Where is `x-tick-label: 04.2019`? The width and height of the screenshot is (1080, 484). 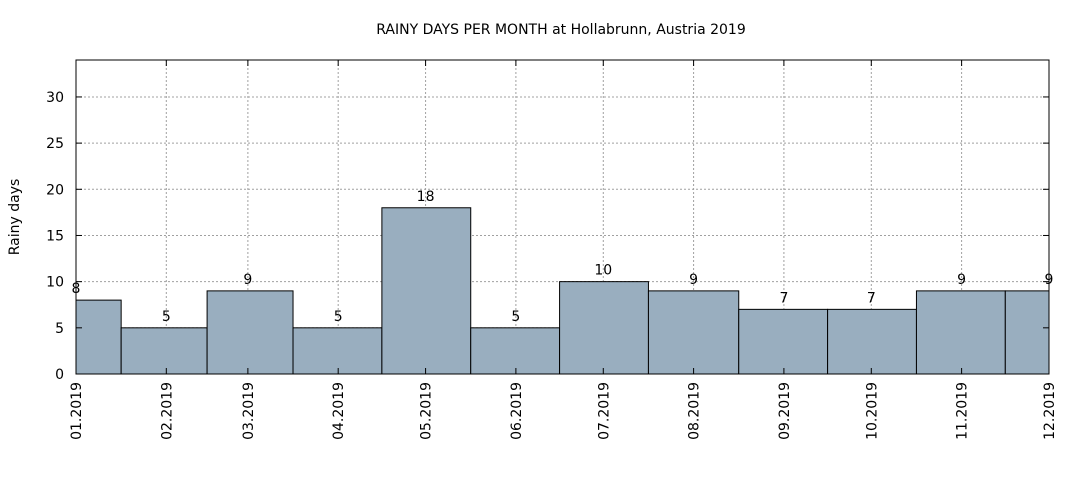
x-tick-label: 04.2019 is located at coordinates (339, 411).